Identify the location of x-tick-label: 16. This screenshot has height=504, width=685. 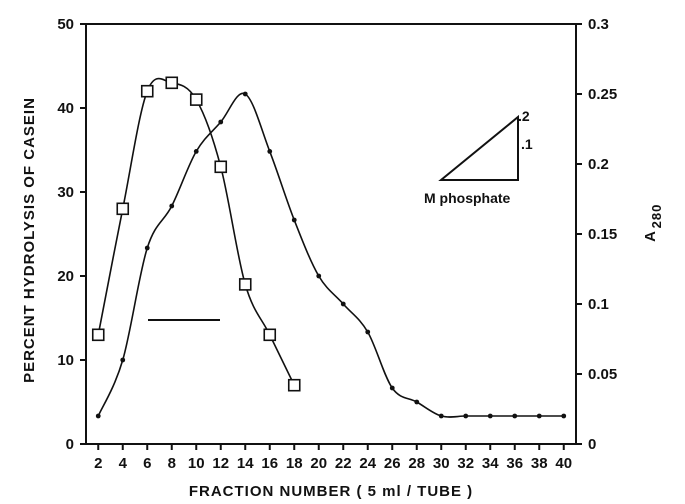
(269, 463).